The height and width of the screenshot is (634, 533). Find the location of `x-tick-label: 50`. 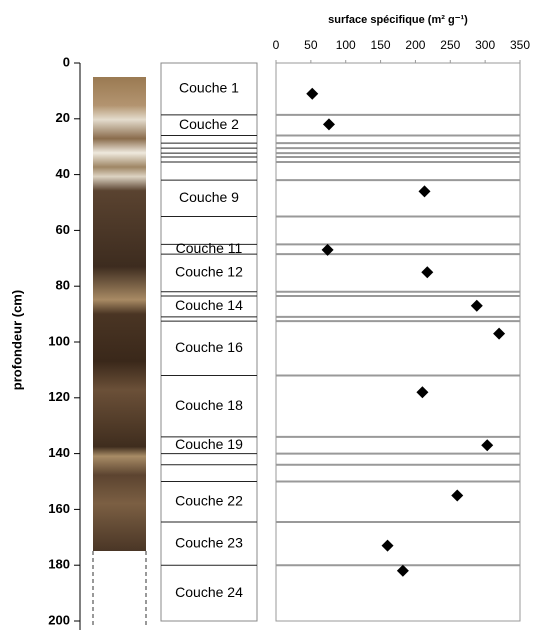

x-tick-label: 50 is located at coordinates (311, 45).